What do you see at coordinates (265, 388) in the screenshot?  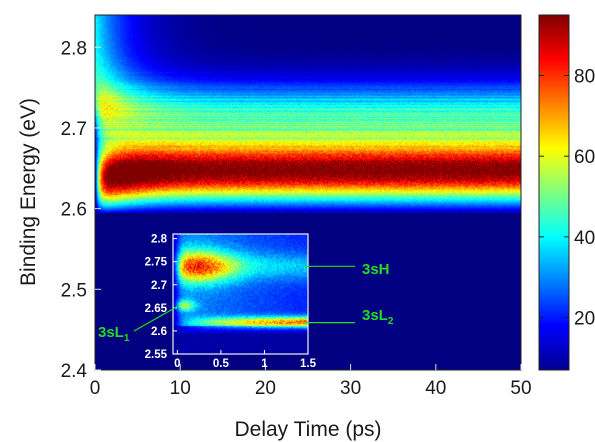 I see `x-tick-label: 20` at bounding box center [265, 388].